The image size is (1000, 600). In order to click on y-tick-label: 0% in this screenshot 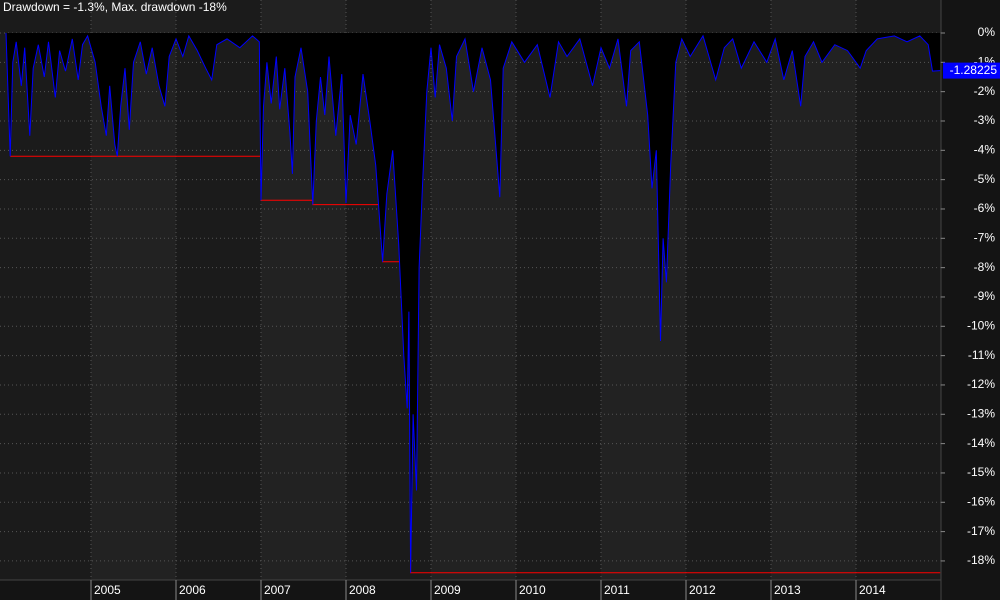, I will do `click(987, 32)`.